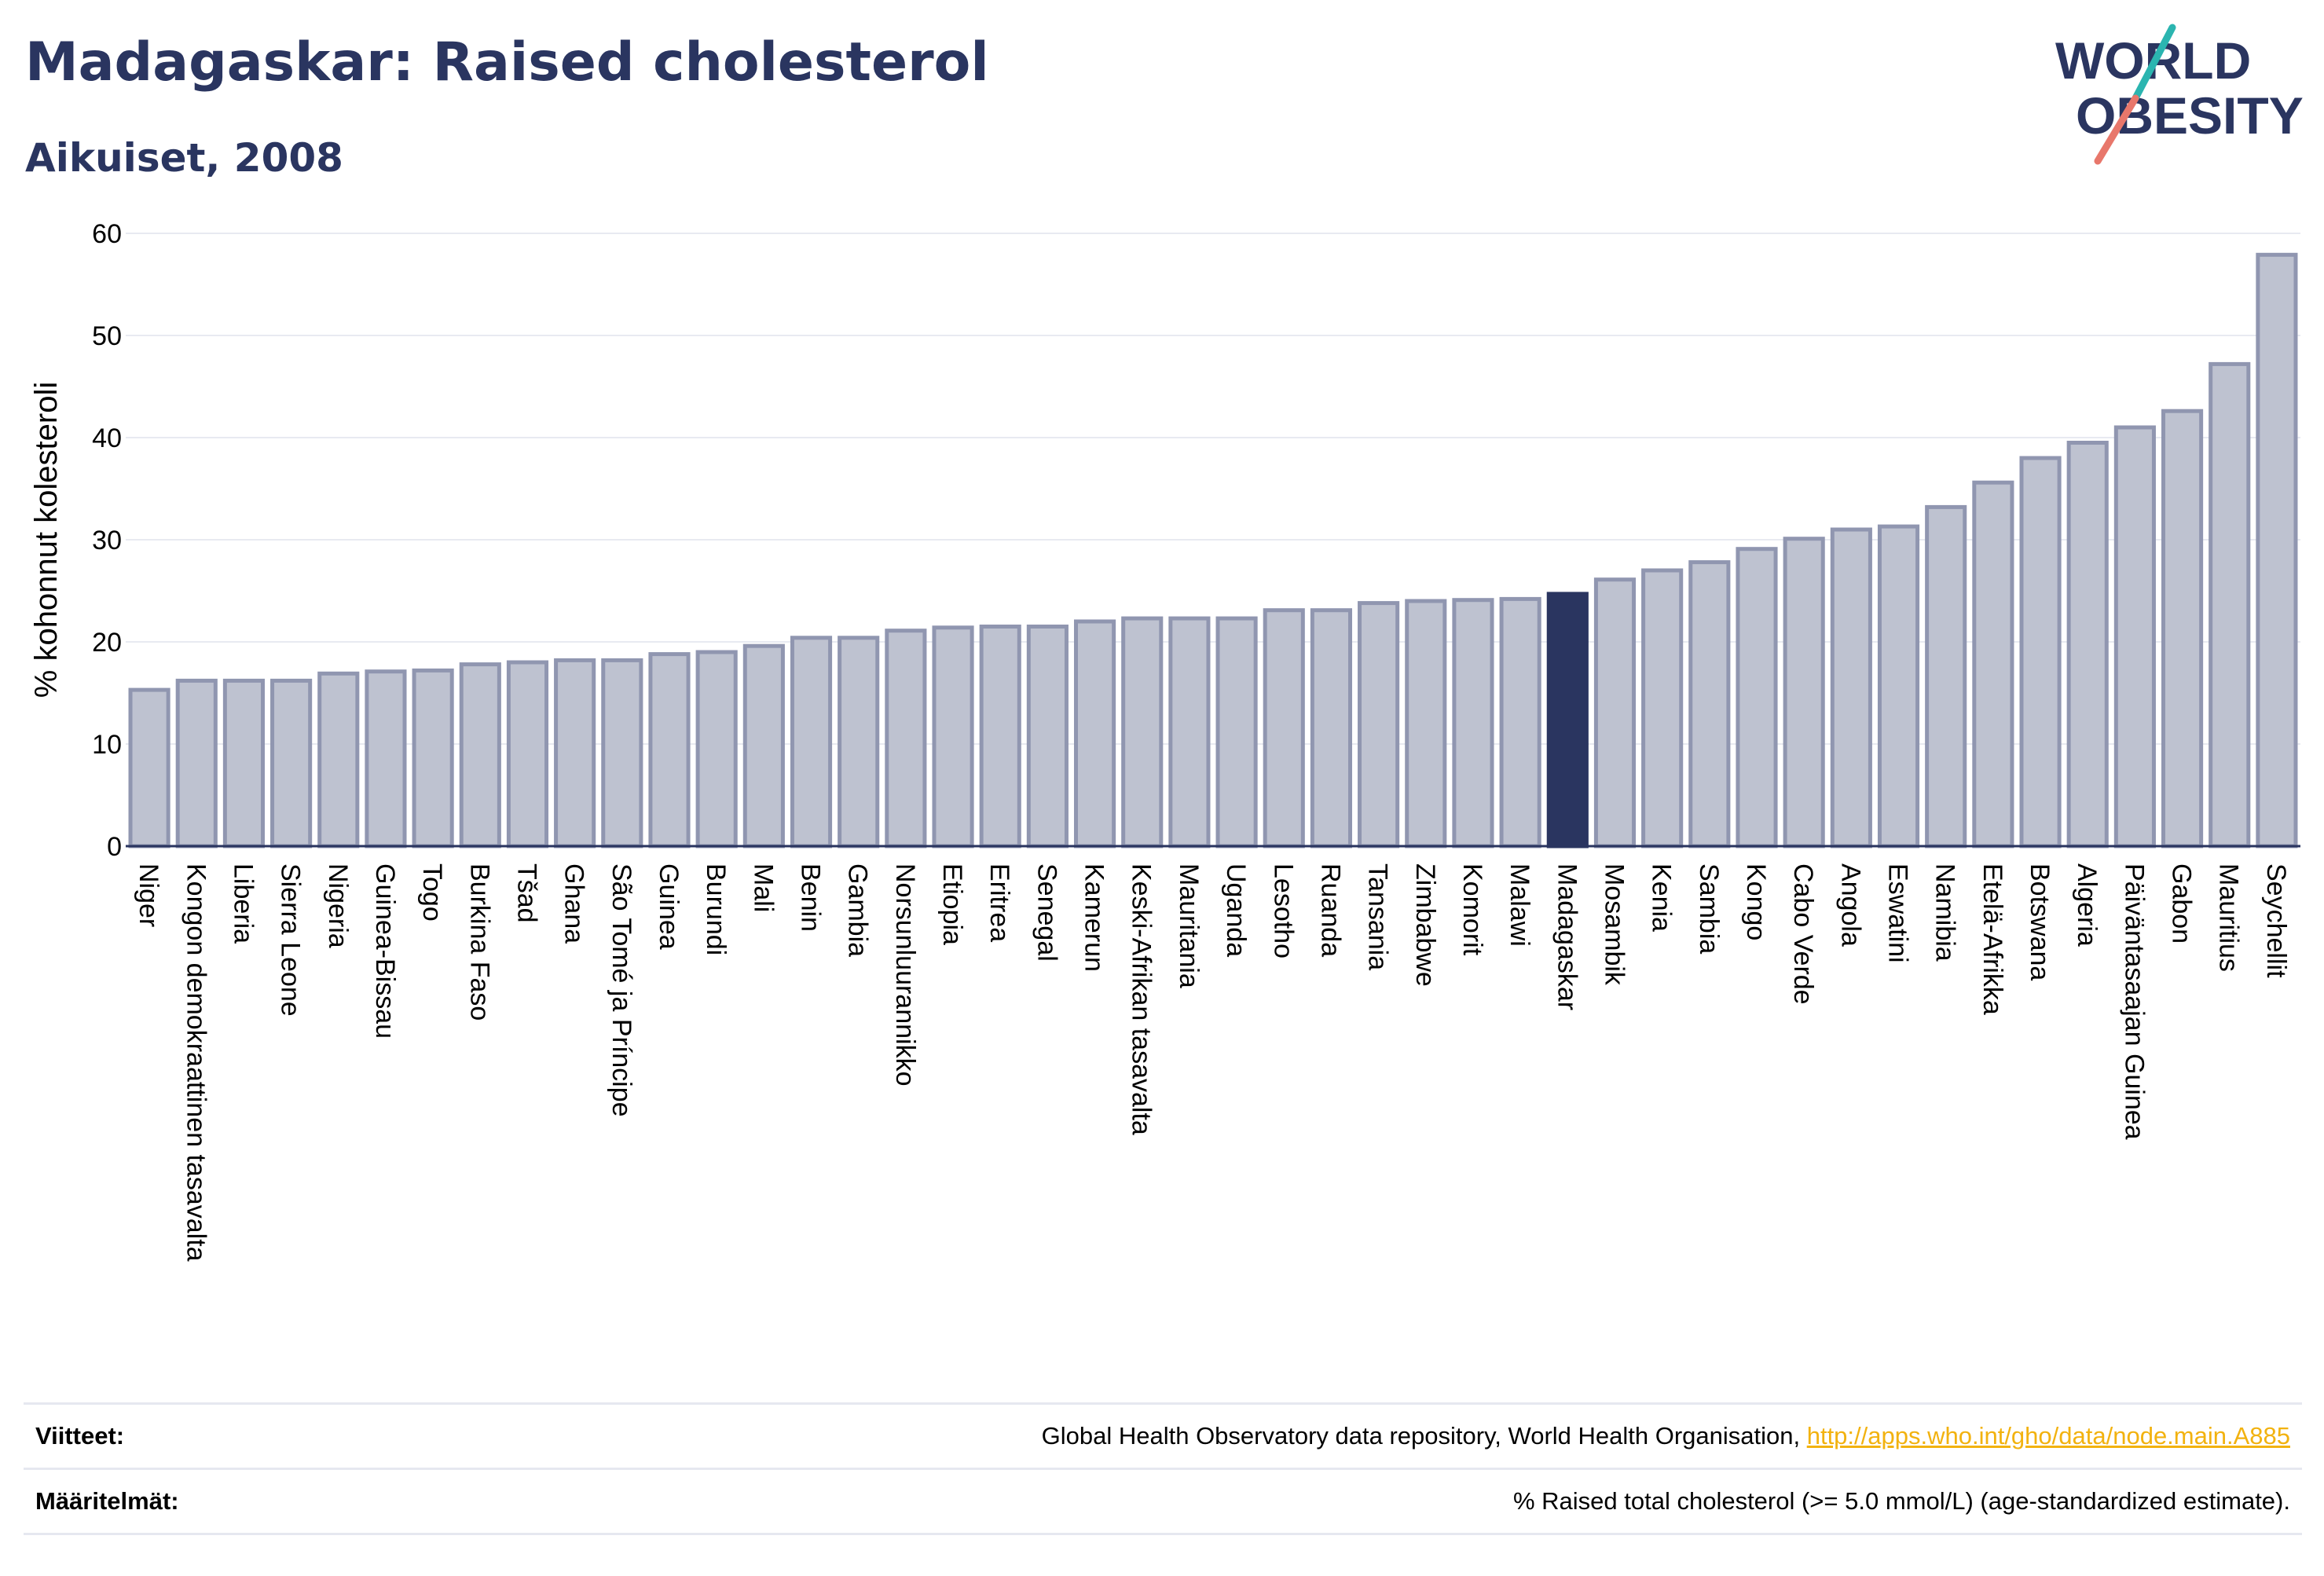 Image resolution: width=2324 pixels, height=1576 pixels. Describe the element at coordinates (1520, 722) in the screenshot. I see `bar-malawi` at that location.